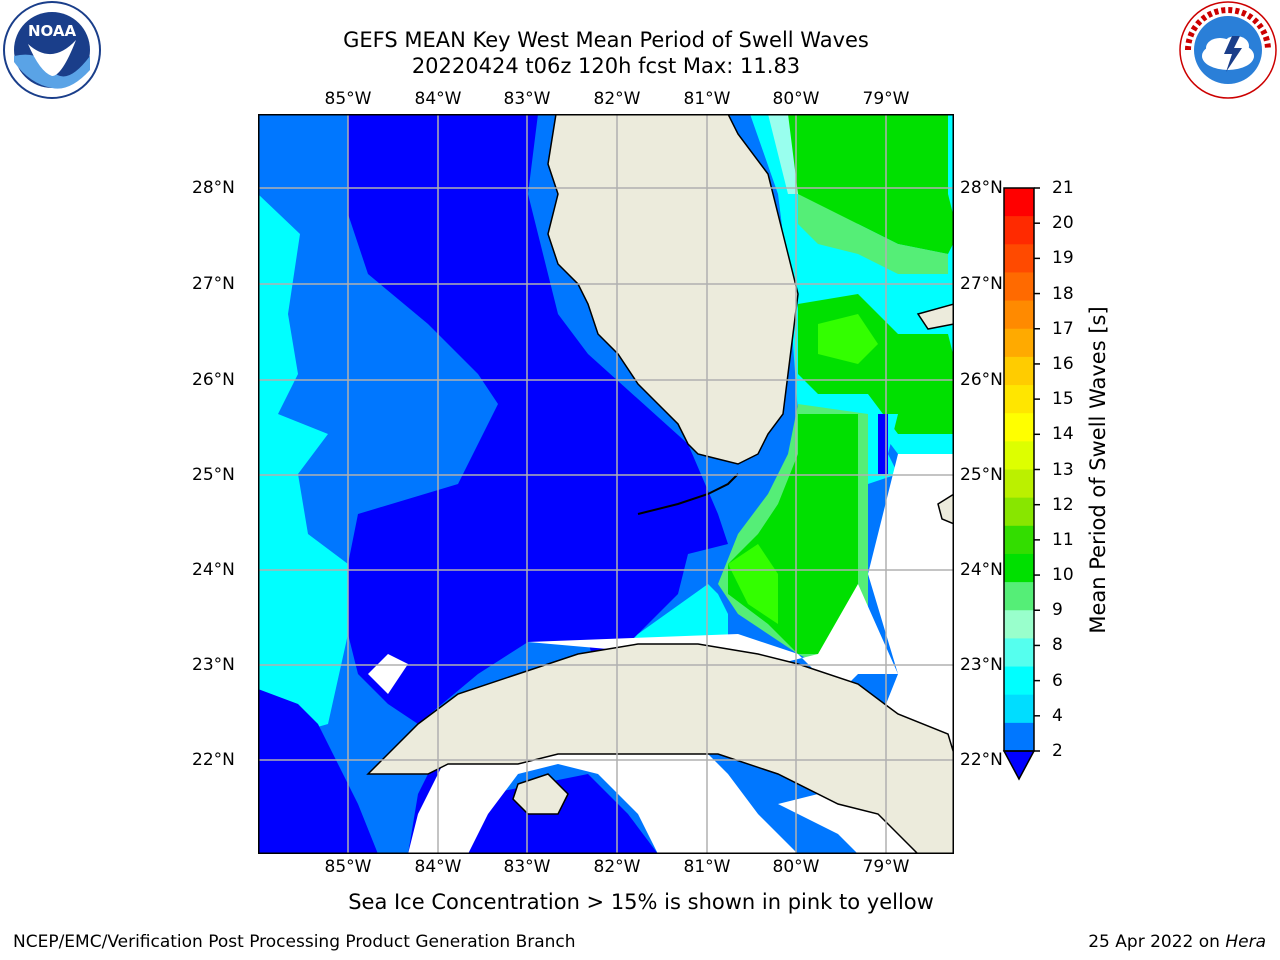  I want to click on ocean-brightgreen-east, so click(753, 584).